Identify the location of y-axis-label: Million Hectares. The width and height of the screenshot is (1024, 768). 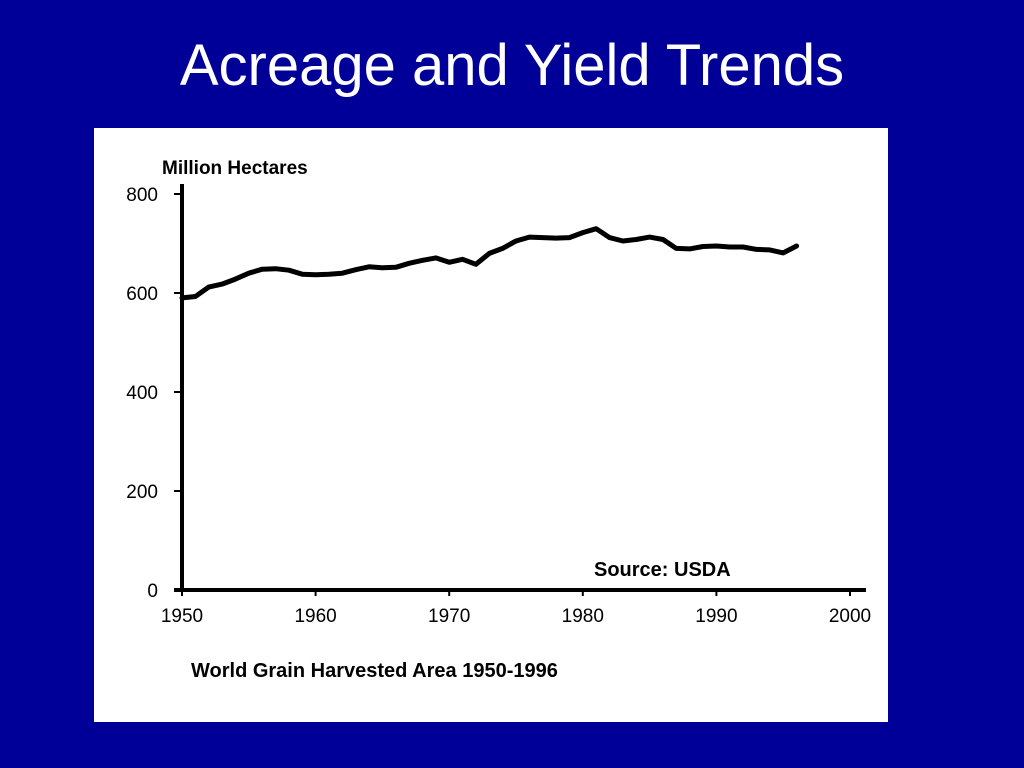
(235, 168).